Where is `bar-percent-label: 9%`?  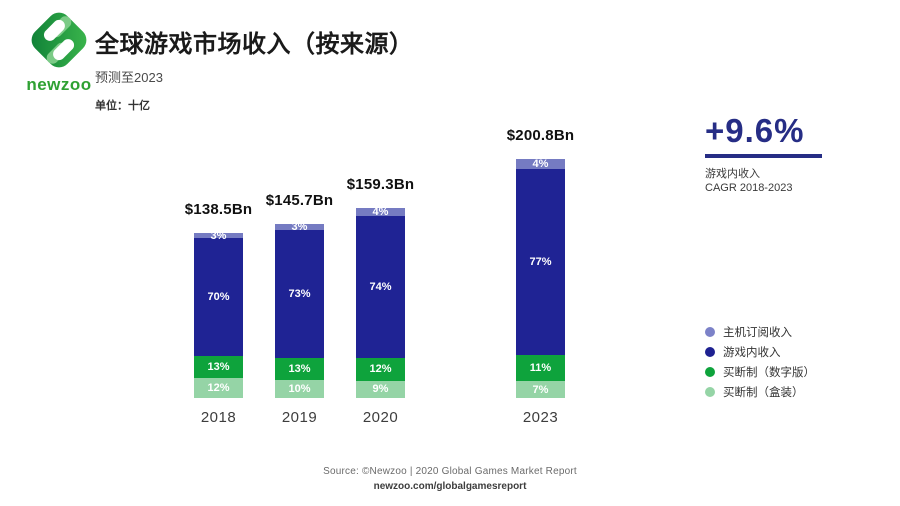 bar-percent-label: 9% is located at coordinates (380, 389).